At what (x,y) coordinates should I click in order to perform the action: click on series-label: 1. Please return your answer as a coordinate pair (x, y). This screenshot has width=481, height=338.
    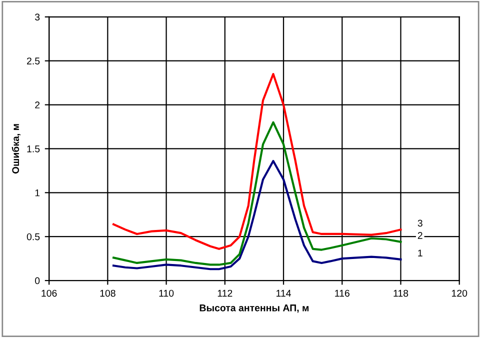
    Looking at the image, I should click on (420, 253).